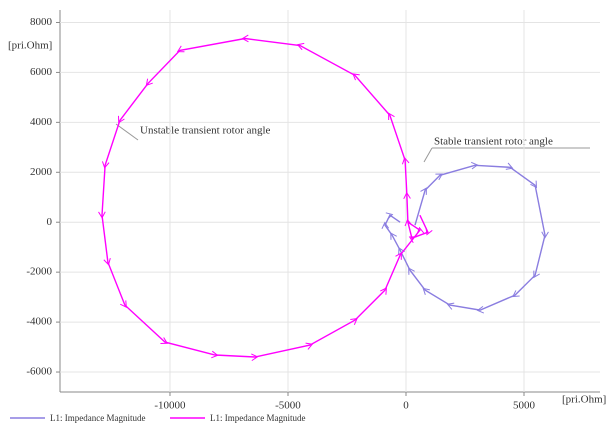  I want to click on y-tick-label: 6000, so click(41, 72).